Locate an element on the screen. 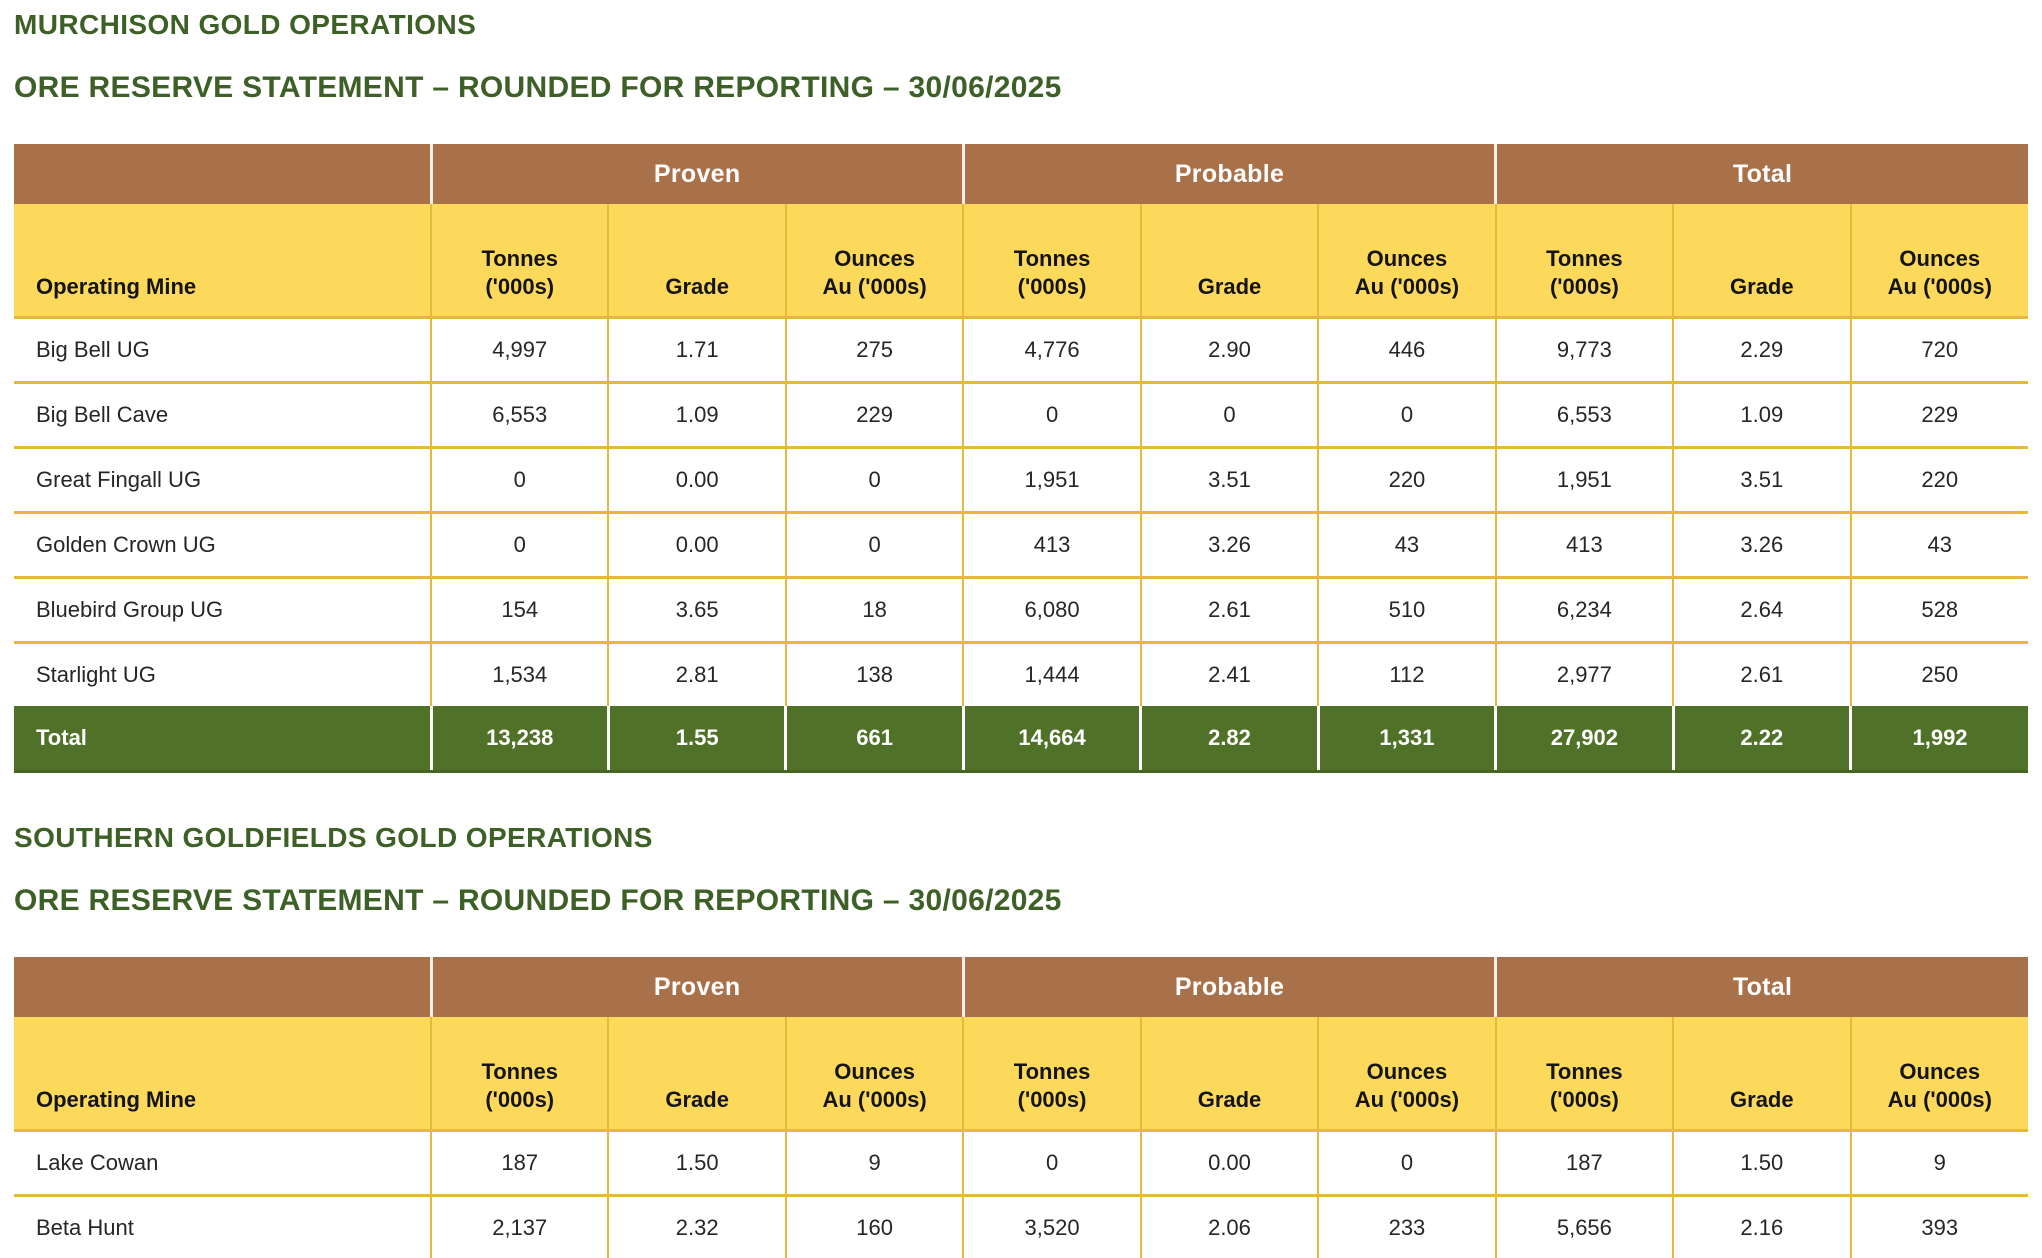 The width and height of the screenshot is (2042, 1258). value-cell: 3.65 is located at coordinates (696, 609).